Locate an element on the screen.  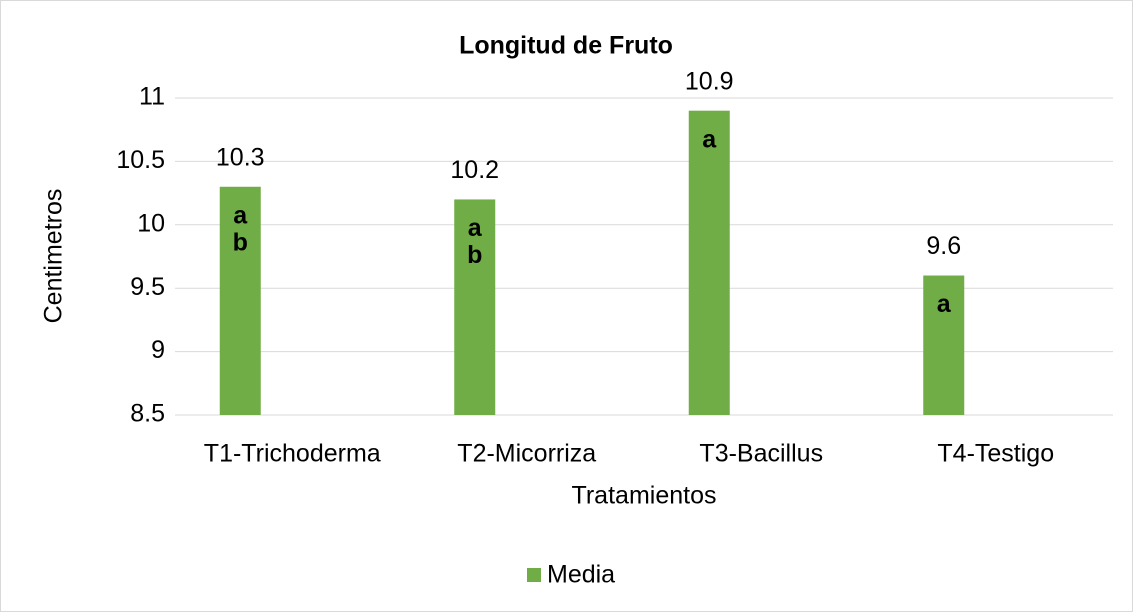
data-label: 10.2 is located at coordinates (474, 170).